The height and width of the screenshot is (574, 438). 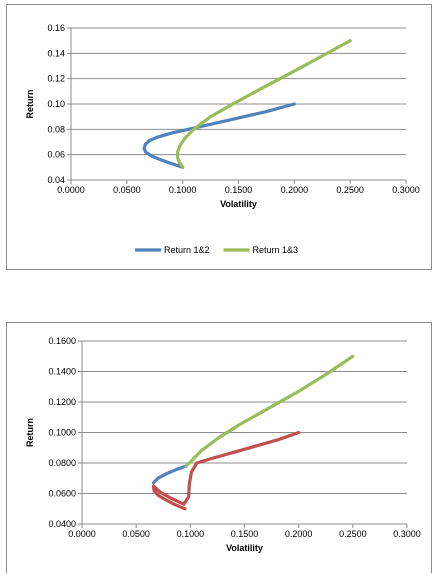 What do you see at coordinates (62, 341) in the screenshot?
I see `y-tick-label: 0.1600` at bounding box center [62, 341].